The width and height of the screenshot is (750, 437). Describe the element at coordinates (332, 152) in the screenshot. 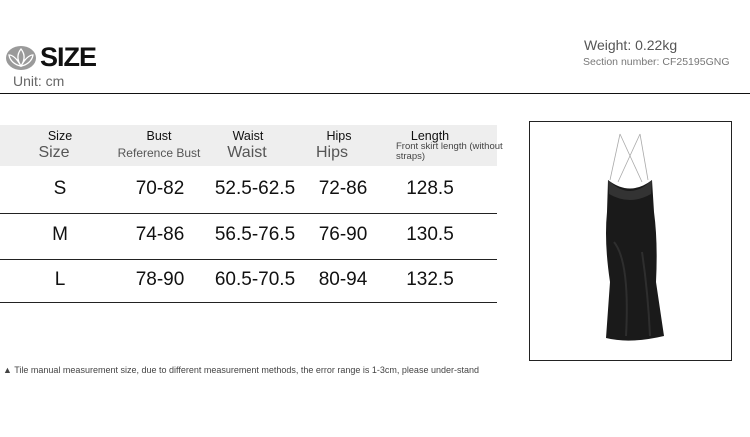

I see `subheader-hips: Hips` at that location.